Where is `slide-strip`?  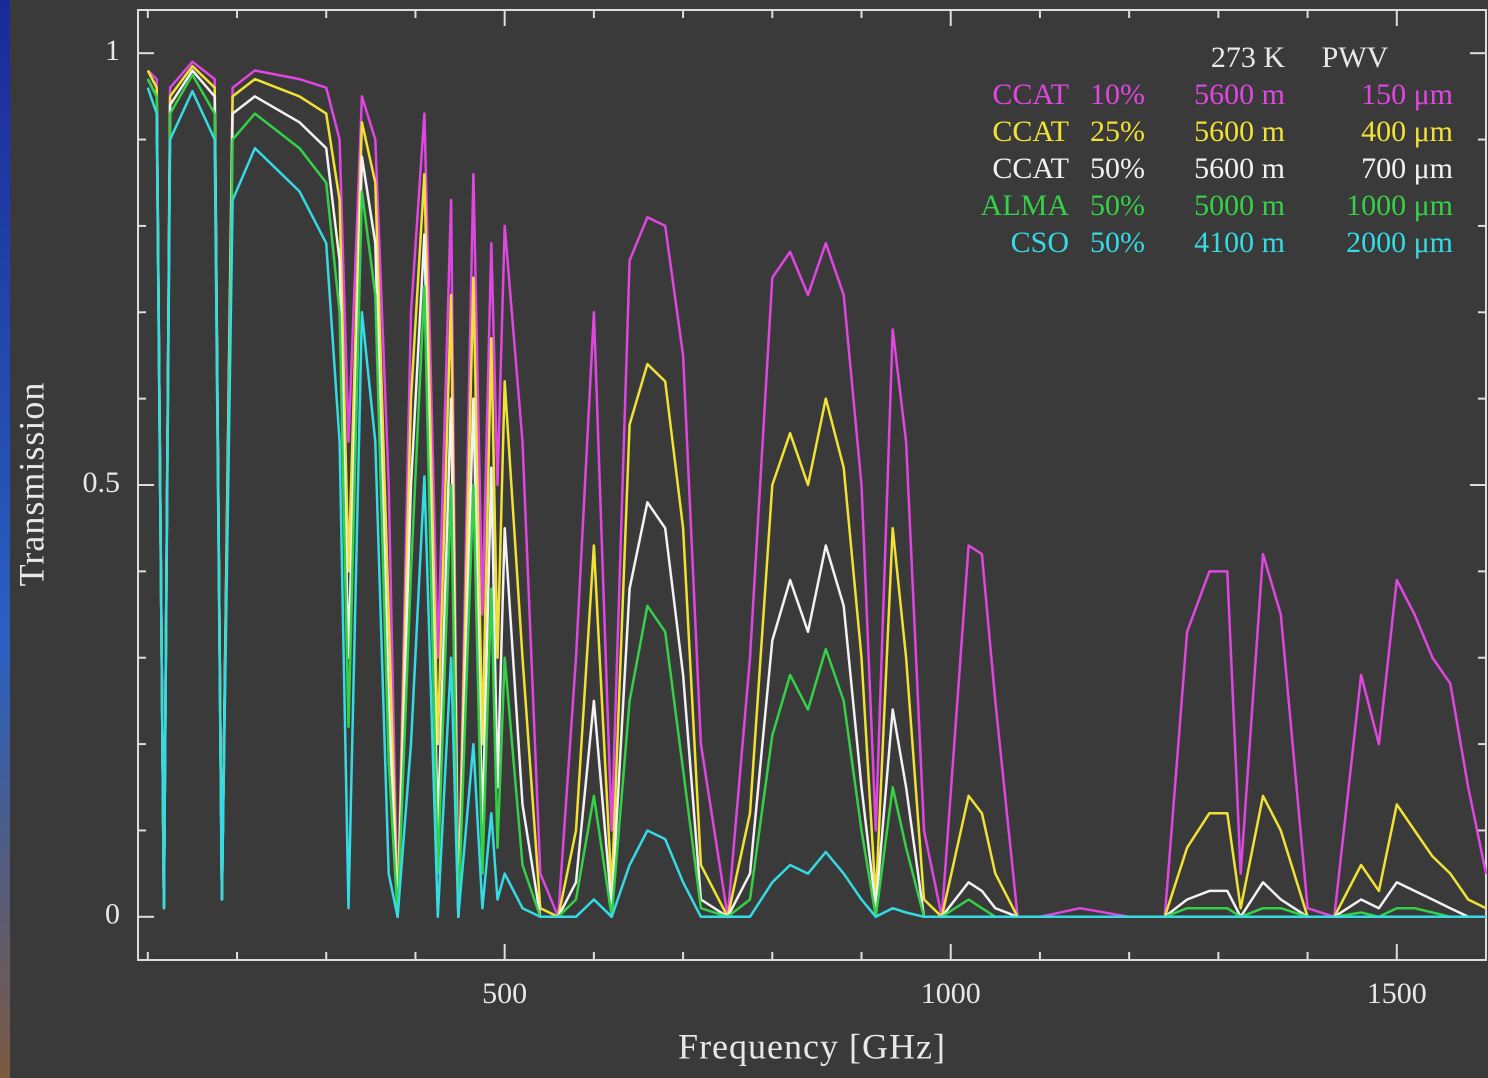
slide-strip is located at coordinates (5, 539).